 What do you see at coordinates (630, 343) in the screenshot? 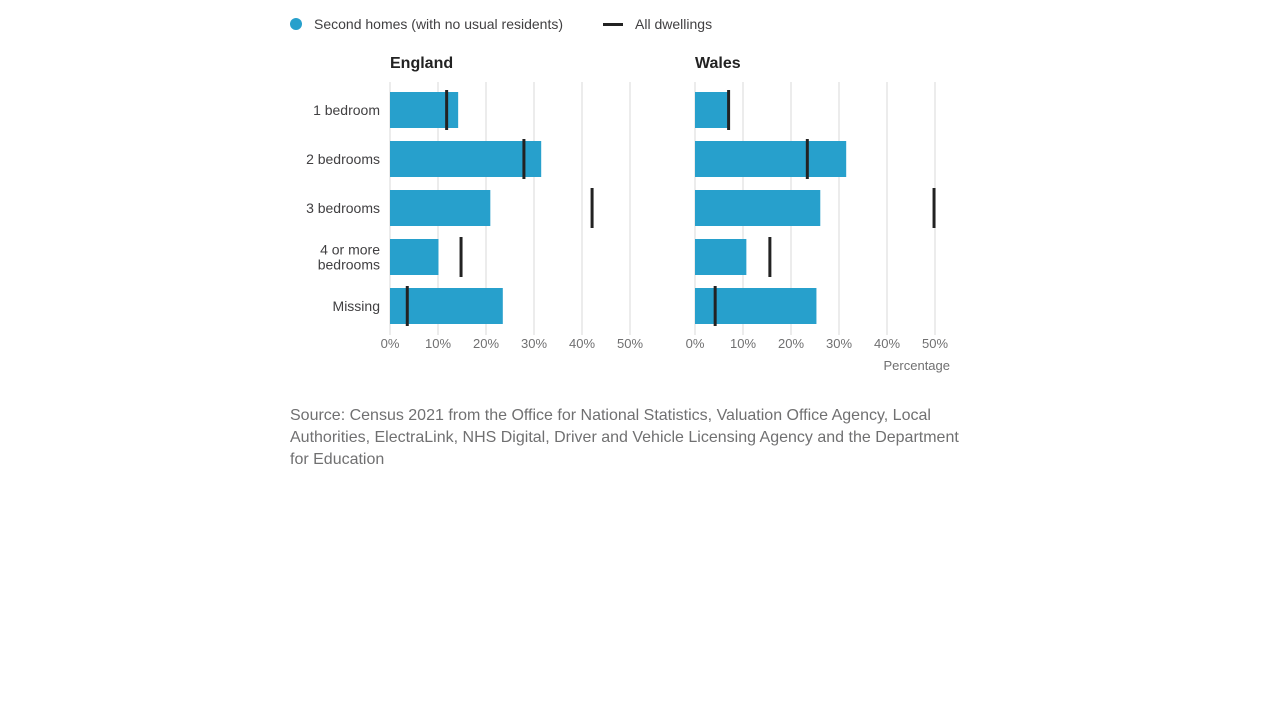
I see `tick-label-england-5: 50%` at bounding box center [630, 343].